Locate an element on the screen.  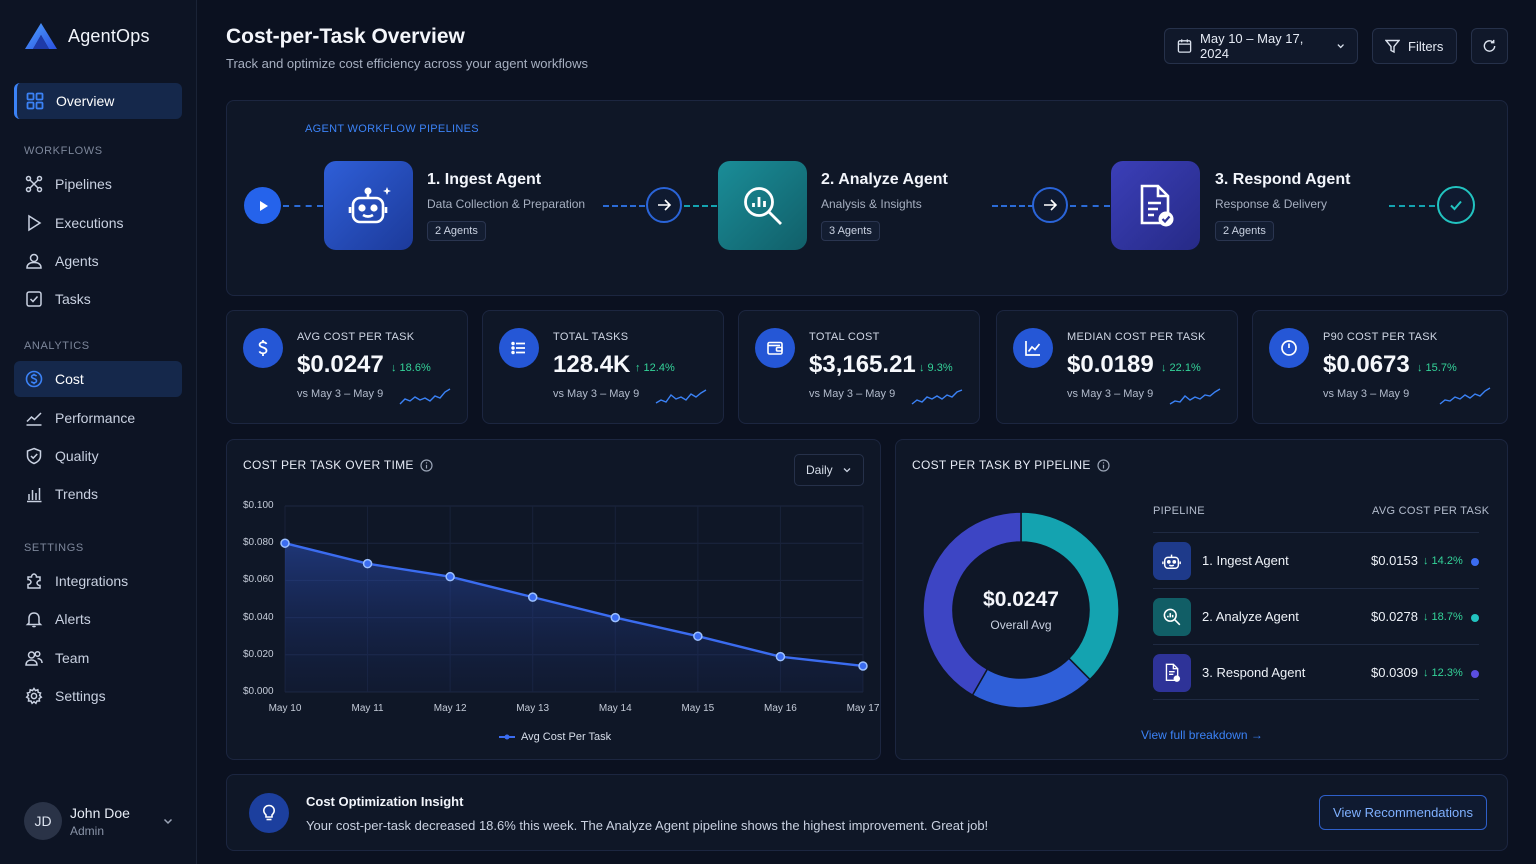
nav-cost: Cost is located at coordinates (98, 379).